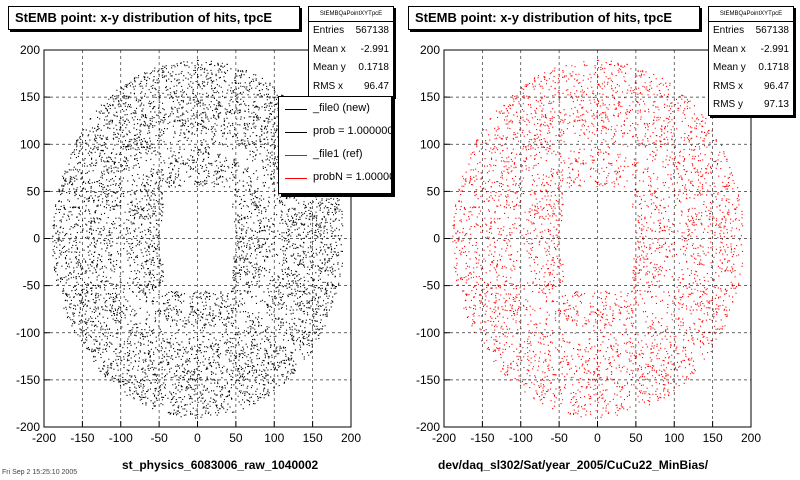 The width and height of the screenshot is (800, 480). I want to click on legend-label-file0: _file0 (new), so click(341, 108).